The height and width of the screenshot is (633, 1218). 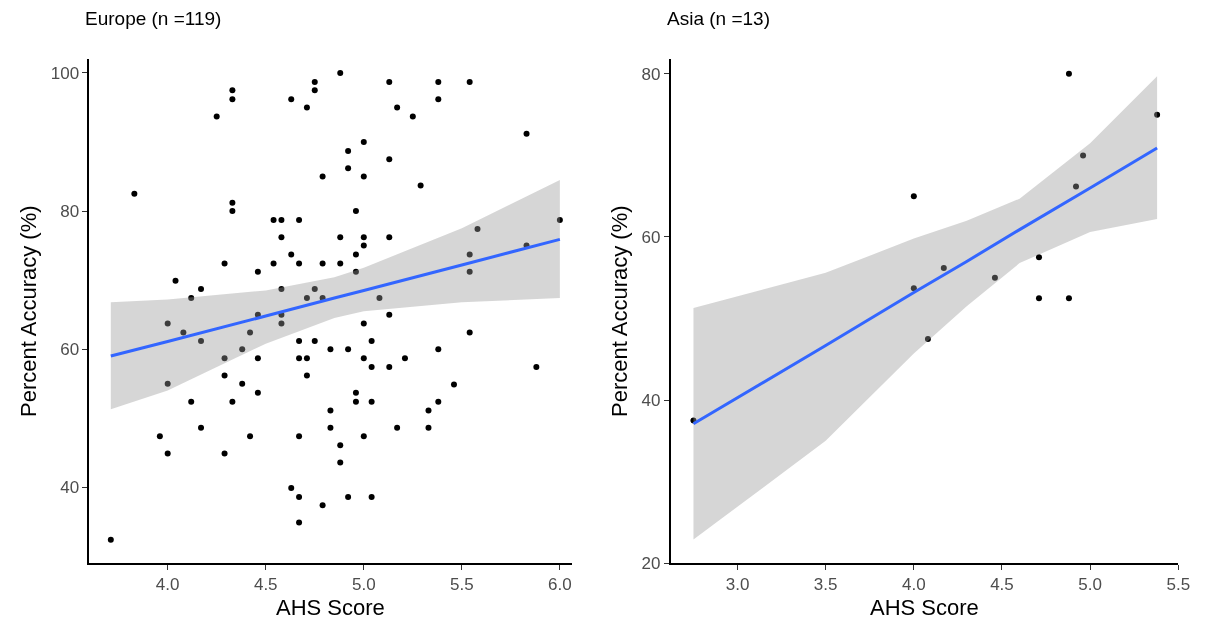 What do you see at coordinates (825, 585) in the screenshot?
I see `x-tick-label: 3.5` at bounding box center [825, 585].